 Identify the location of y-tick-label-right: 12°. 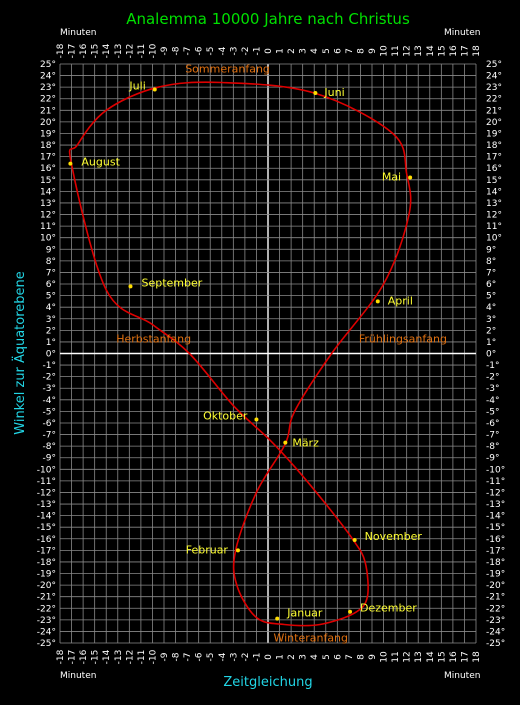
(494, 216).